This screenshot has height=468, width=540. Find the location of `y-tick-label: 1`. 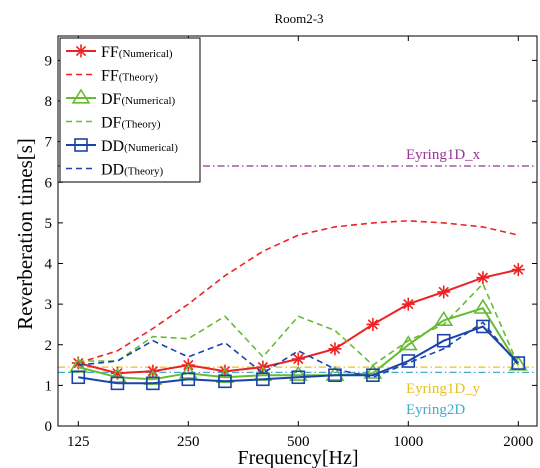

y-tick-label: 1 is located at coordinates (49, 386).